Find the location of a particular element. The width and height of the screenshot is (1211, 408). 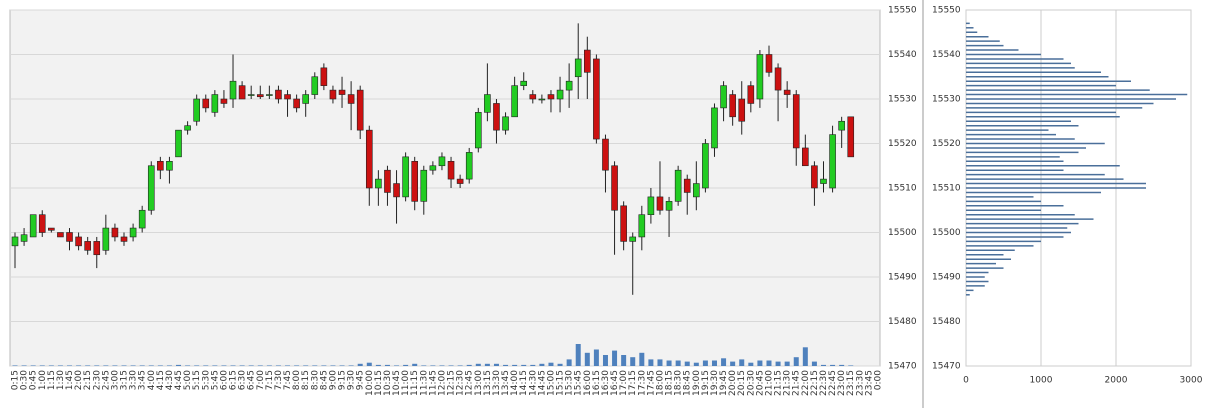

x-tick-label: 6:30 is located at coordinates (243, 380).